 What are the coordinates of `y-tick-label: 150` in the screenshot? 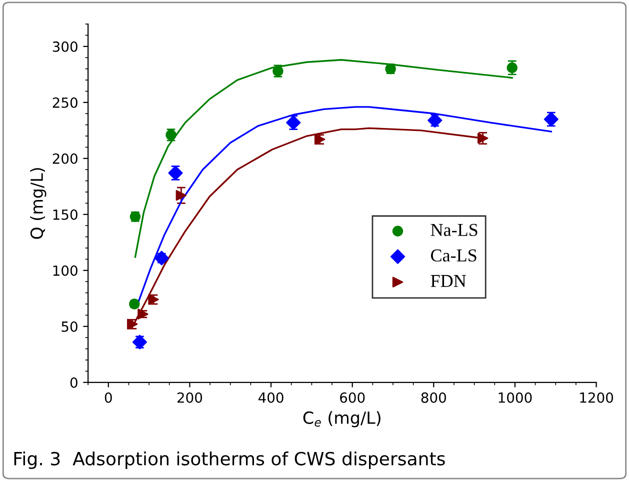 It's located at (65, 214).